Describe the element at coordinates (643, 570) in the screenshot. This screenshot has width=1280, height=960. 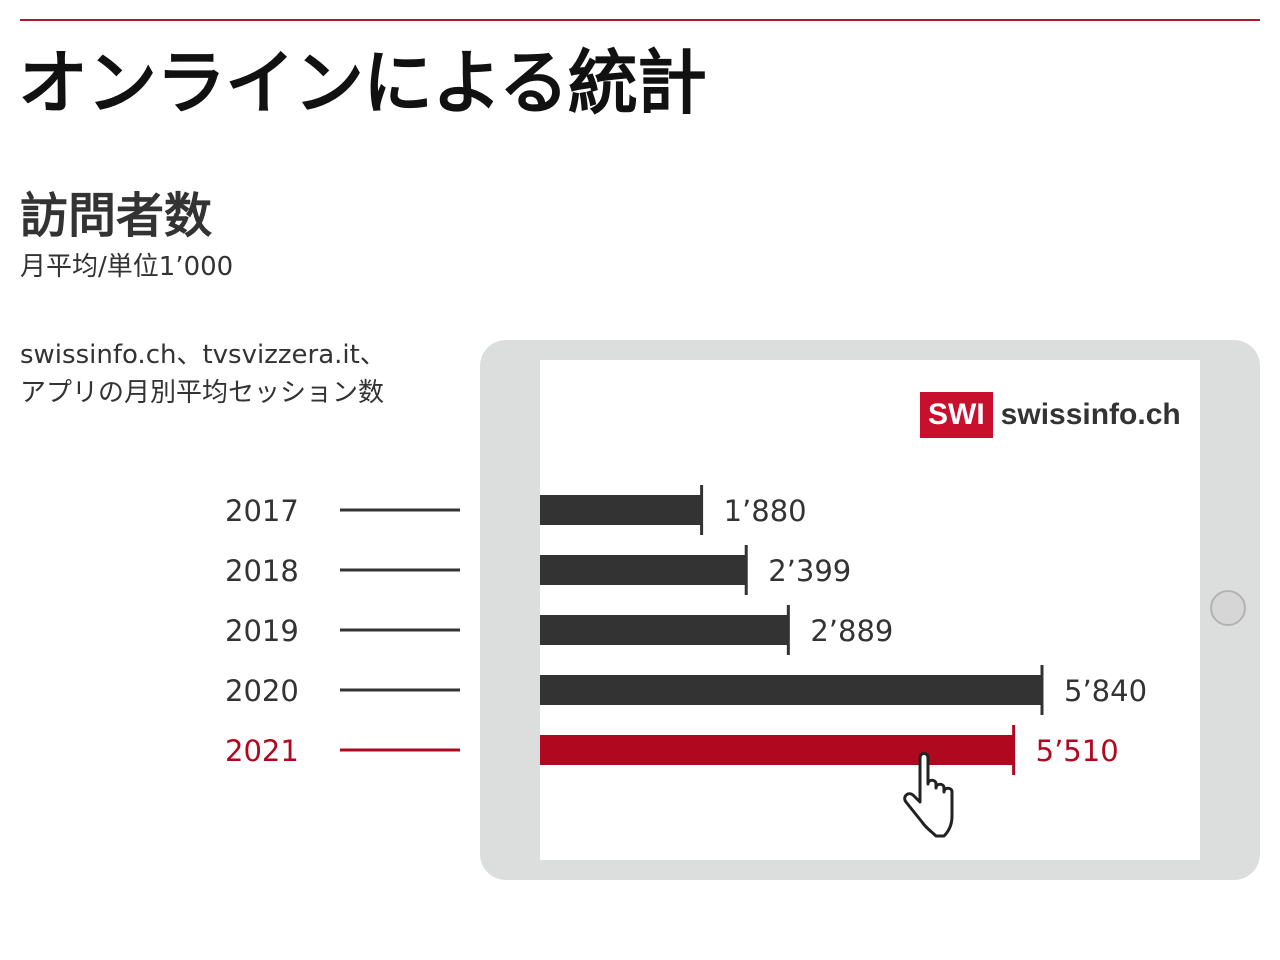
I see `bar-2018` at that location.